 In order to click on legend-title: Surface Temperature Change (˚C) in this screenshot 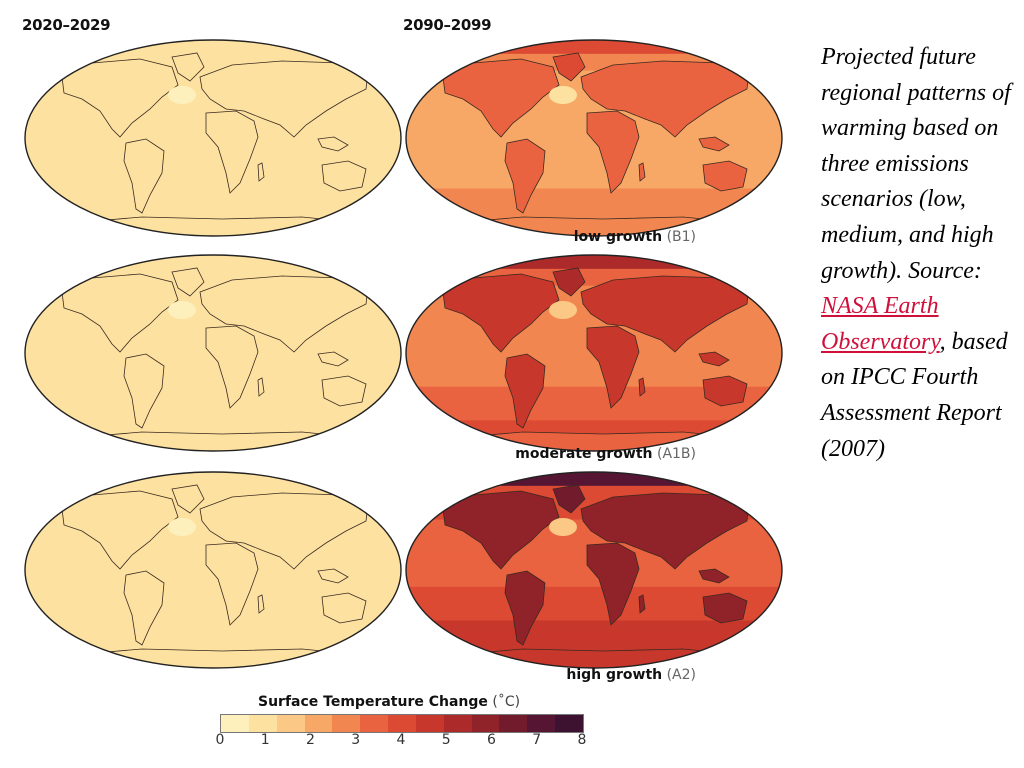, I will do `click(389, 702)`.